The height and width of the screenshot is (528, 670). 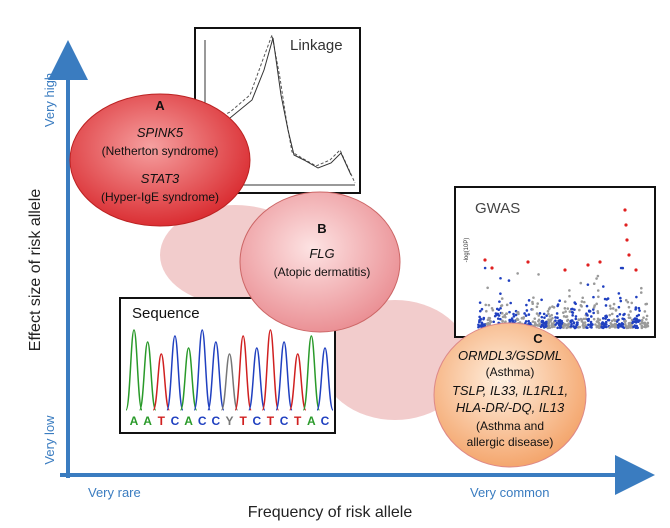 I want to click on linkage-curve, so click(x=280, y=108).